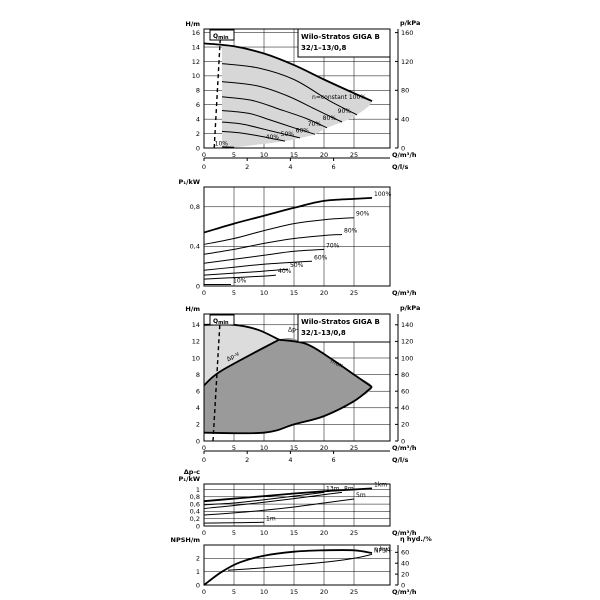  I want to click on boundary-line, so click(288, 410).